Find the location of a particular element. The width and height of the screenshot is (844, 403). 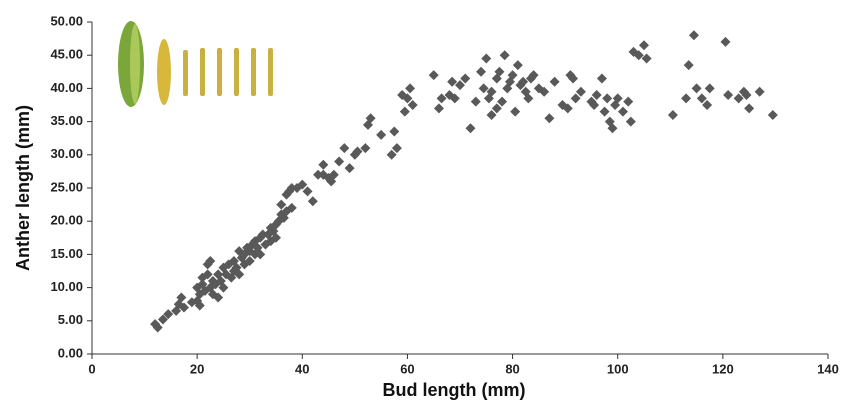

x-tick-label: 140 is located at coordinates (828, 368).